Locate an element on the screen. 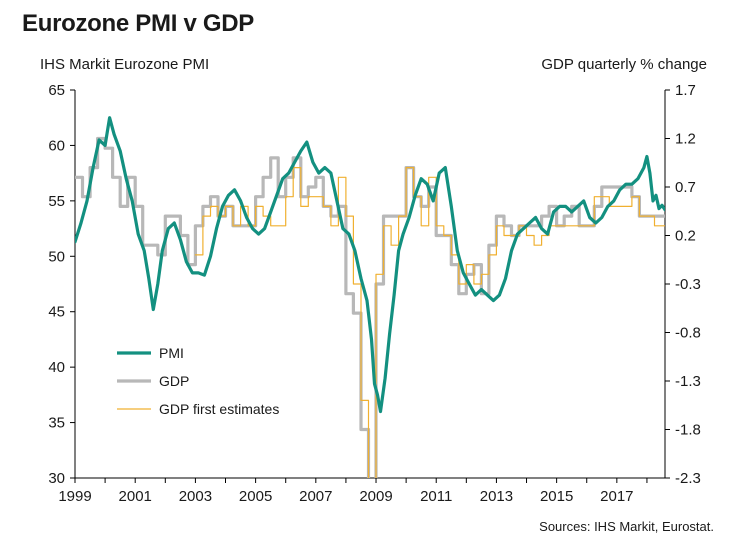 The height and width of the screenshot is (546, 738). right-tick-label: 0.2 is located at coordinates (685, 236).